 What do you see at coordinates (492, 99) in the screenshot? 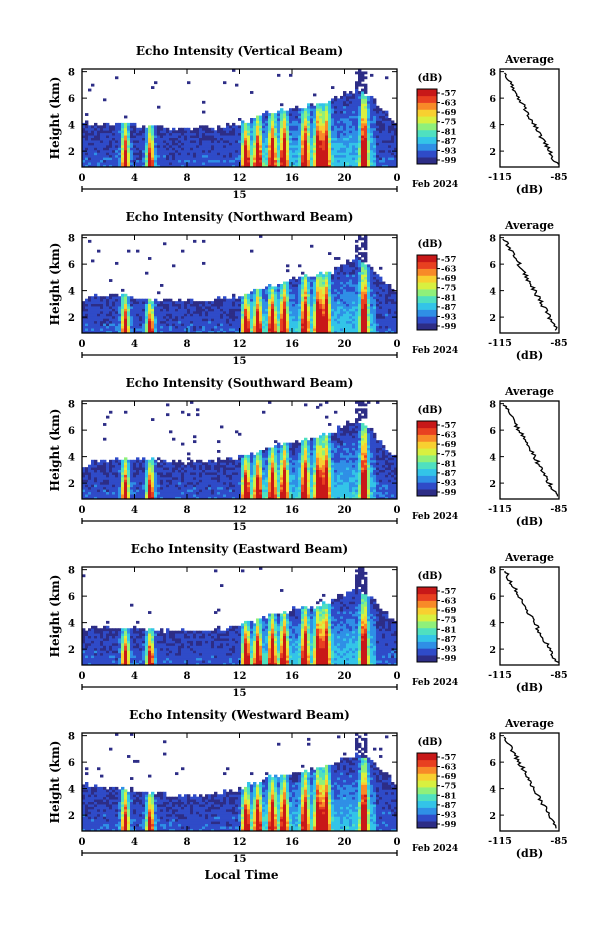
I see `avg-y-tick-label: 6` at bounding box center [492, 99].